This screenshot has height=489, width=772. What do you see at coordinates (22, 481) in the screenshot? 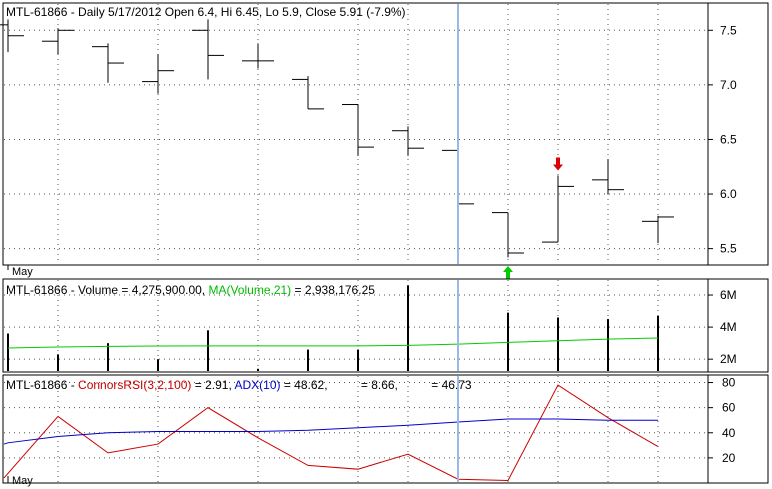
I see `indicator-month-label: May` at bounding box center [22, 481].